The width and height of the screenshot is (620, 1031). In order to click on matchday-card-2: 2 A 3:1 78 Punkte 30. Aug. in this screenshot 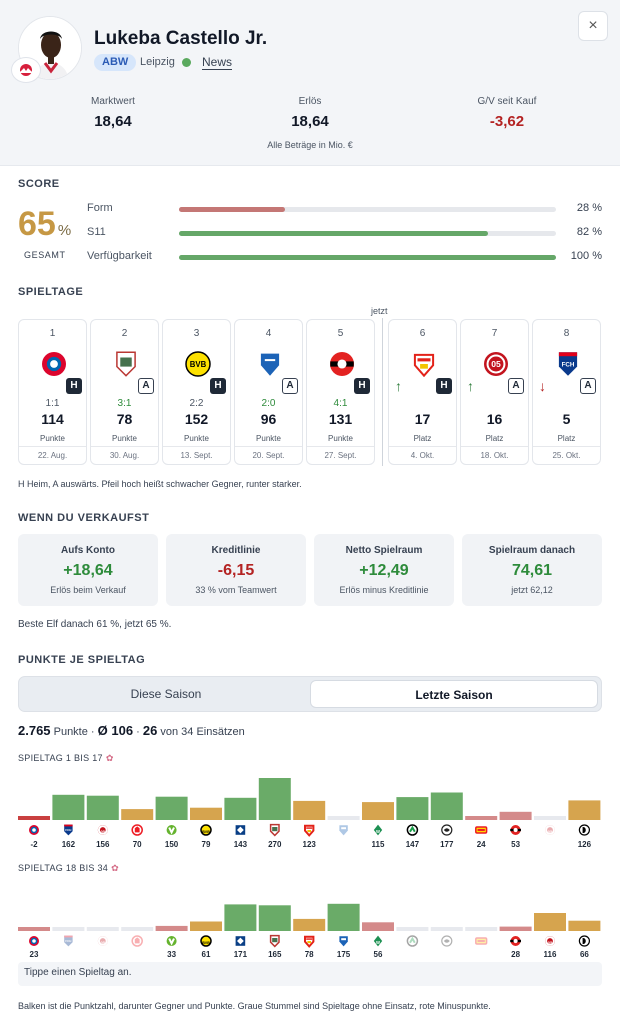, I will do `click(124, 392)`.